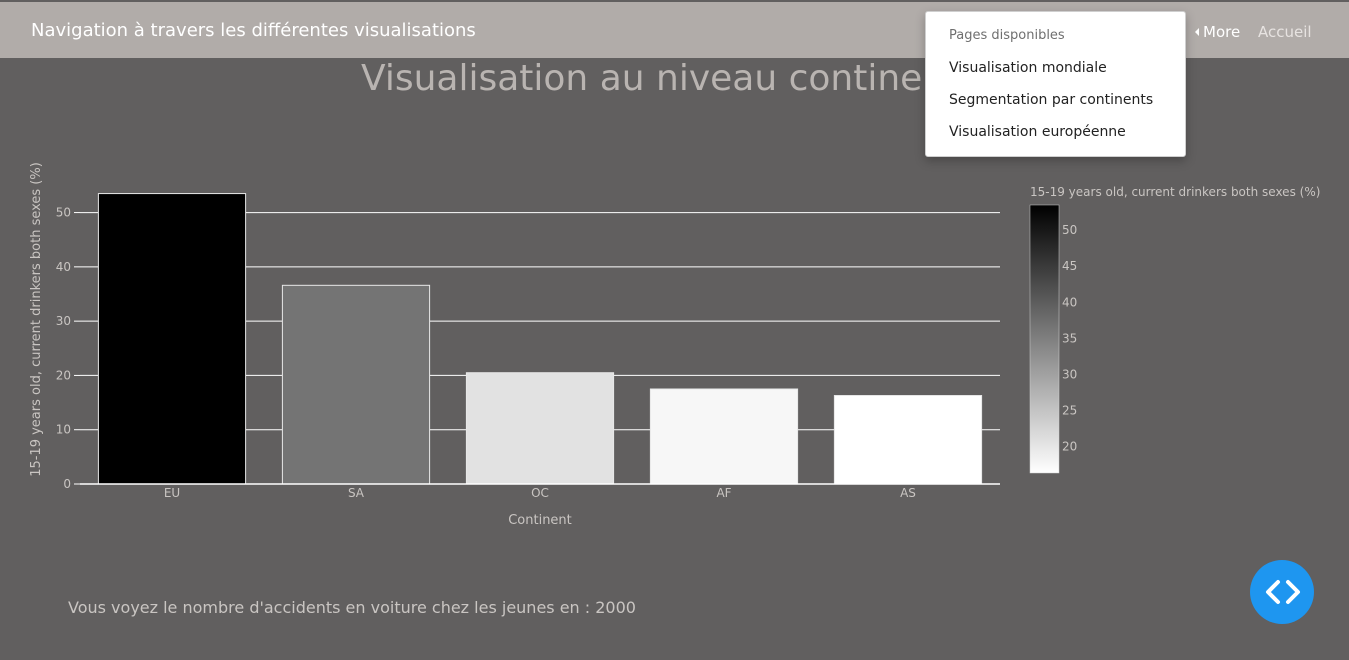 Image resolution: width=1349 pixels, height=660 pixels. What do you see at coordinates (1069, 302) in the screenshot?
I see `colorbar-tick-label: 40` at bounding box center [1069, 302].